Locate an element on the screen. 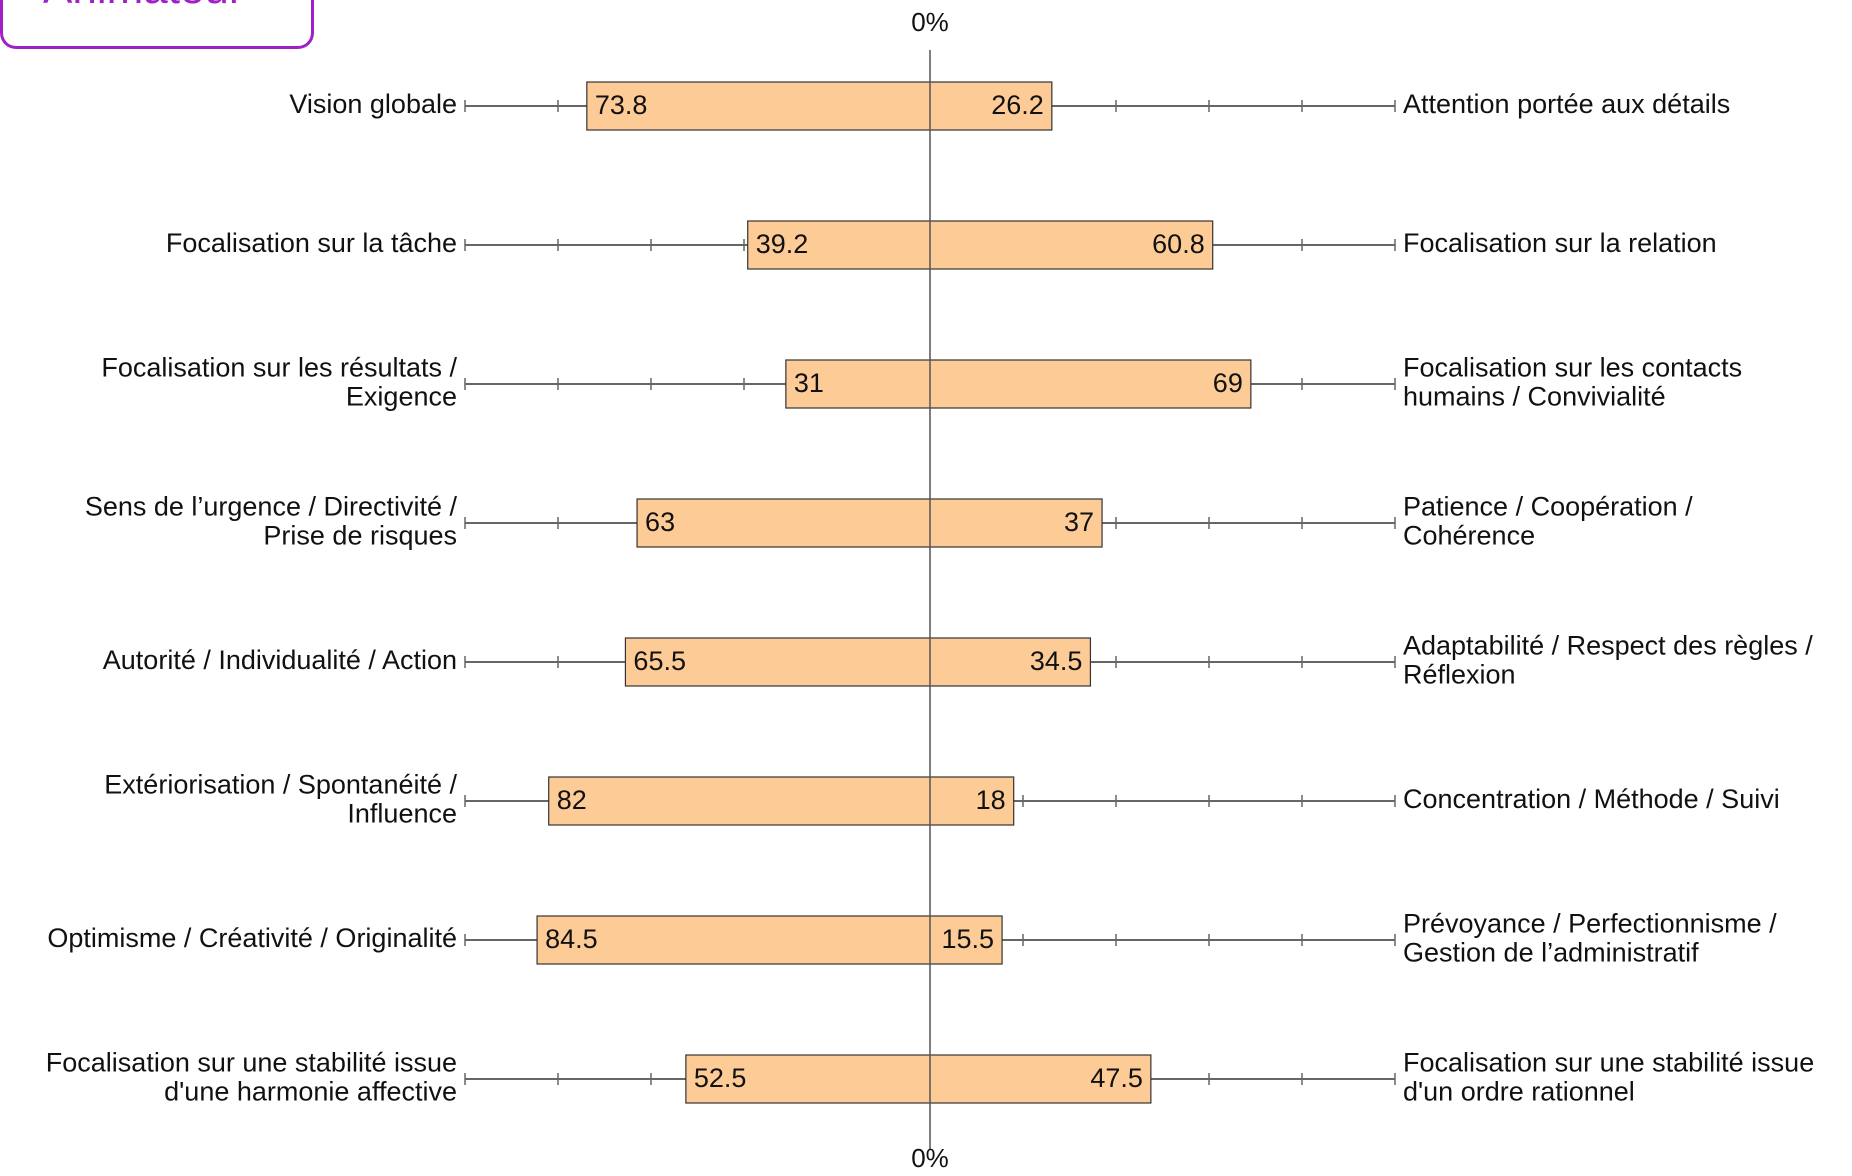  row-label-right: Focalisation sur les contacts is located at coordinates (1572, 368).